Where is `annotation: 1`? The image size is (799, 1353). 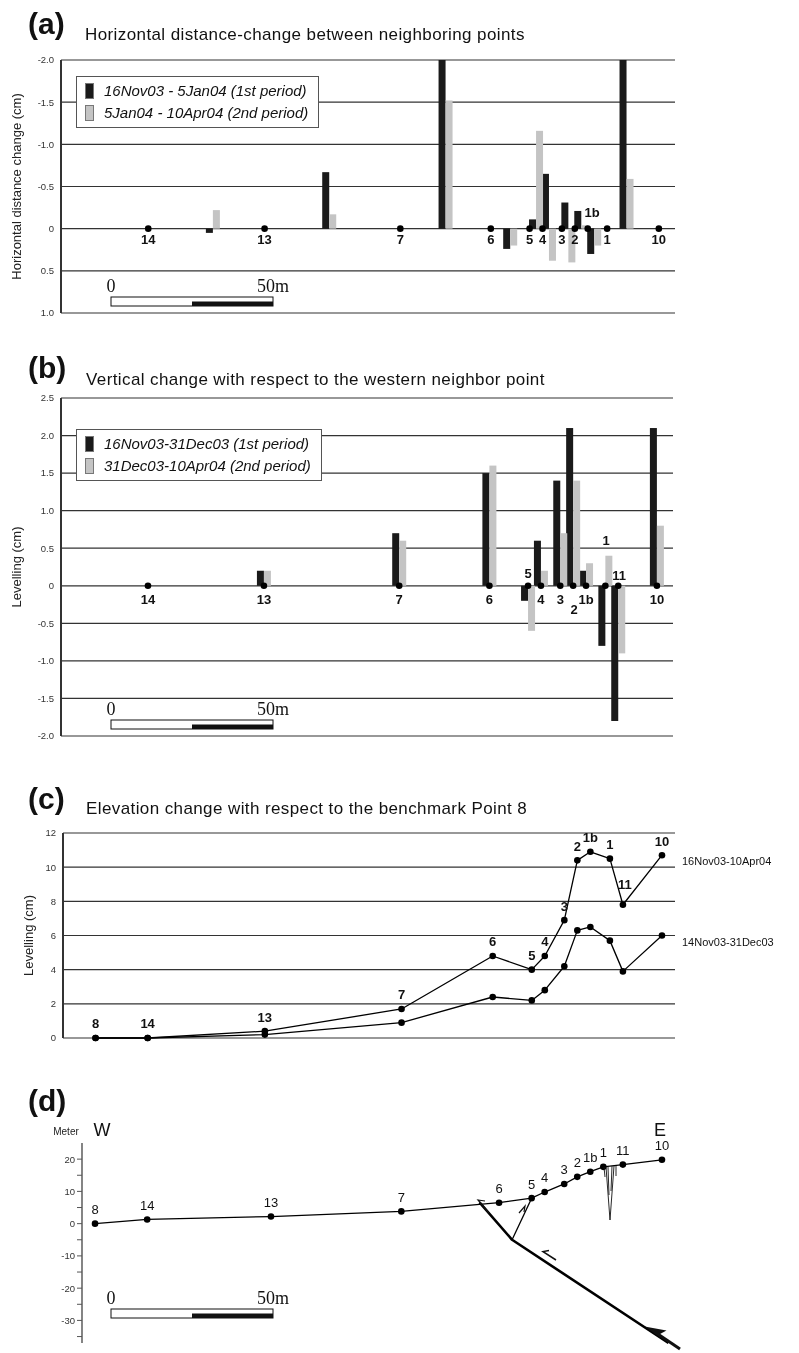 annotation: 1 is located at coordinates (606, 541).